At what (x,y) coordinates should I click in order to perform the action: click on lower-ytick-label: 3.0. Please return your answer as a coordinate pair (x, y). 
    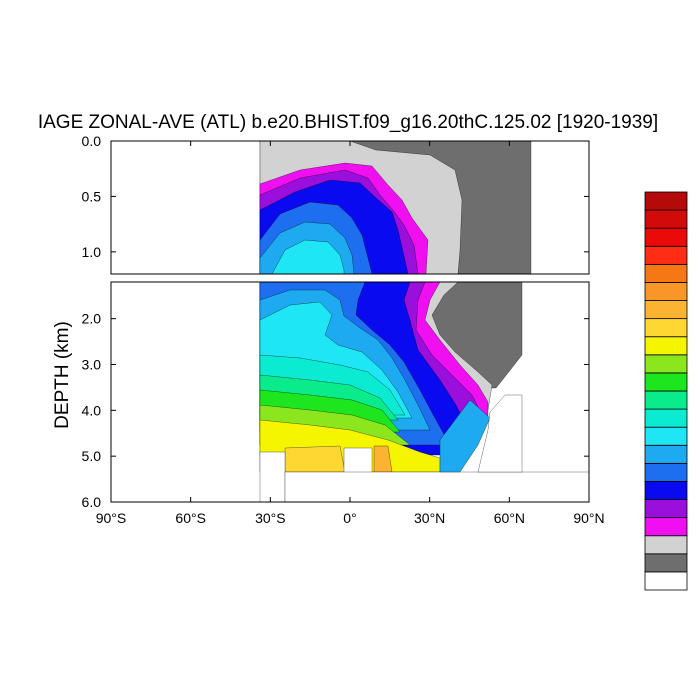
    Looking at the image, I should click on (92, 365).